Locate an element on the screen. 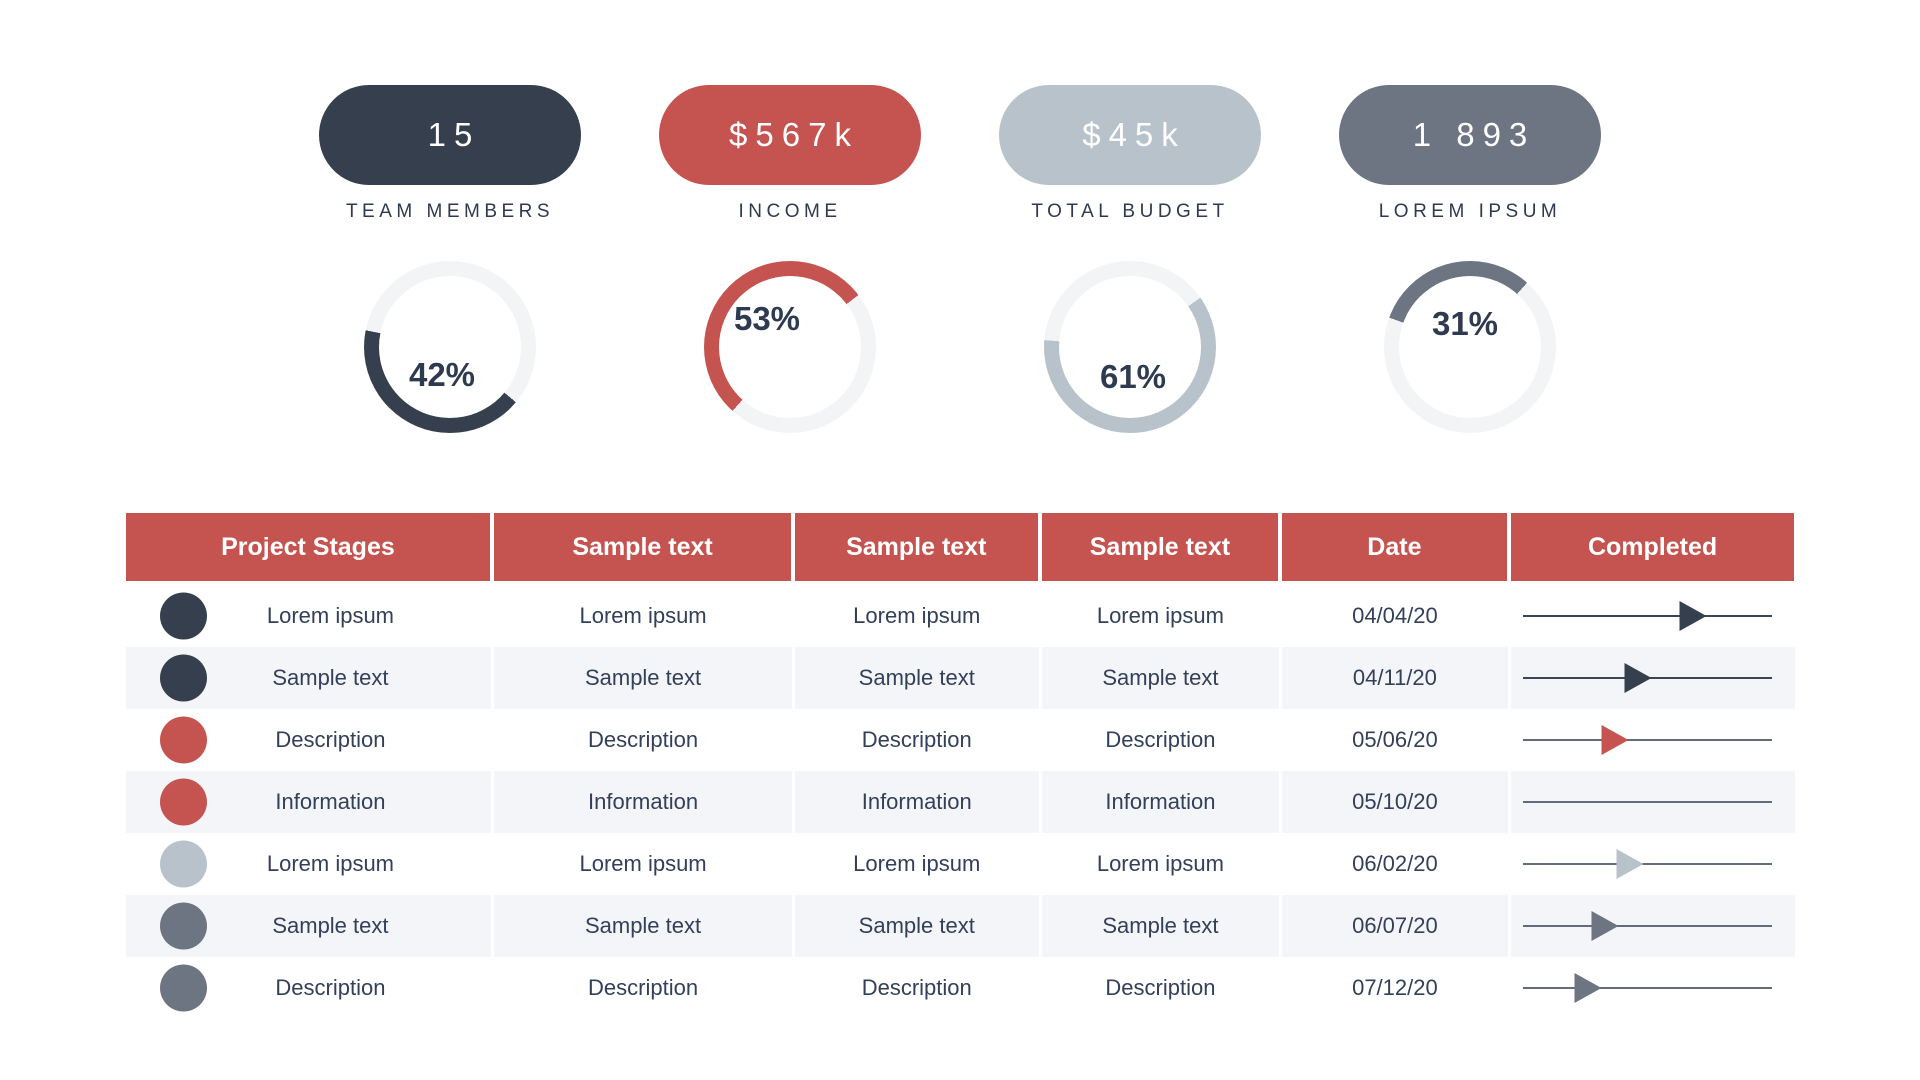 This screenshot has width=1920, height=1080. donut-col-team-members: 42% is located at coordinates (450, 347).